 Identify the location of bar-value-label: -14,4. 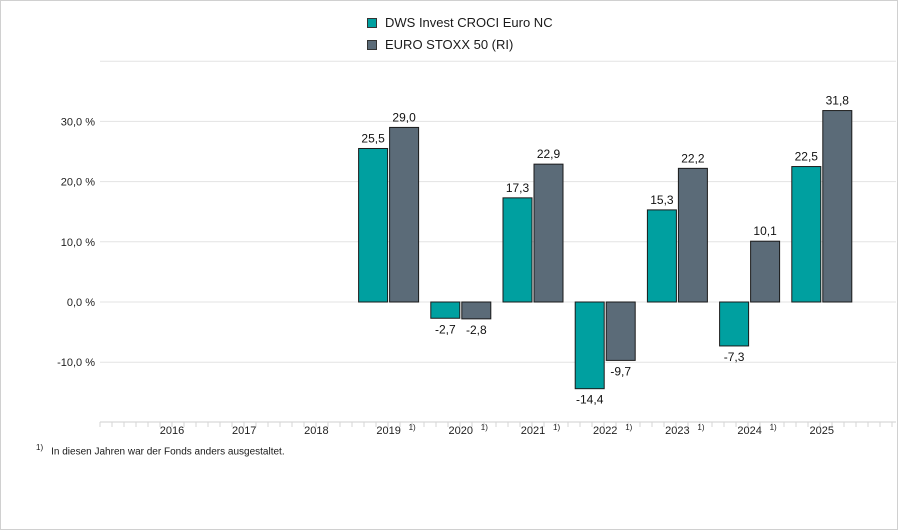
(590, 400).